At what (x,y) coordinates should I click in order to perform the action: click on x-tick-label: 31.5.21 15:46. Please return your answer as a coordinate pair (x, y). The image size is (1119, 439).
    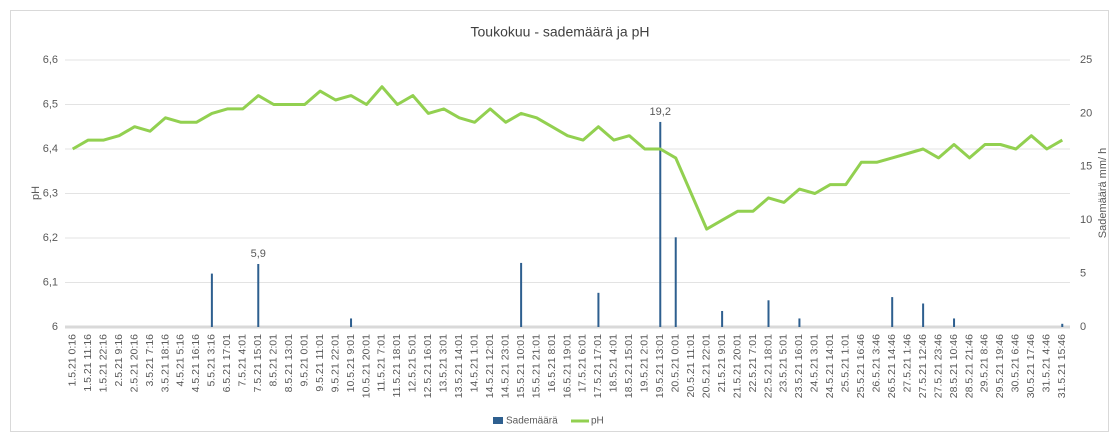
    Looking at the image, I should click on (1062, 366).